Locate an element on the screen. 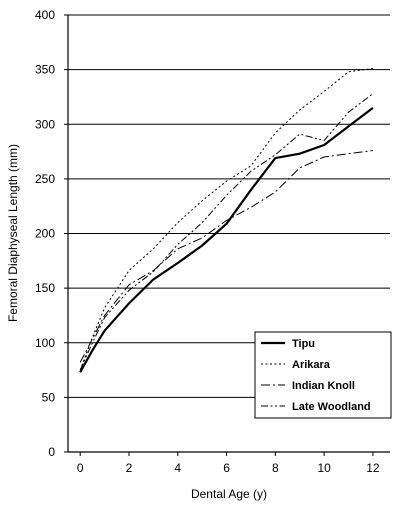 This screenshot has width=398, height=508. y-tick-label-250: 250 is located at coordinates (45, 179).